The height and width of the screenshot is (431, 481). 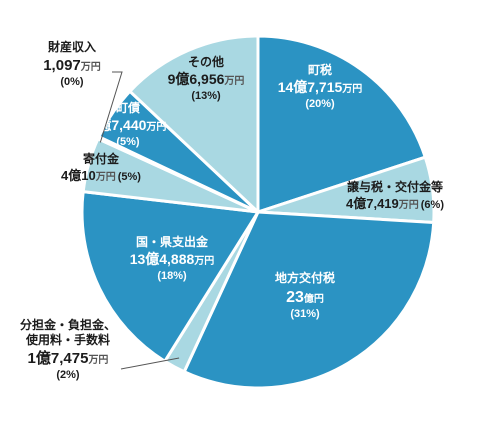 I want to click on slice-label-chousai: 町債 3億7,440万円 (5%), so click(x=128, y=124).